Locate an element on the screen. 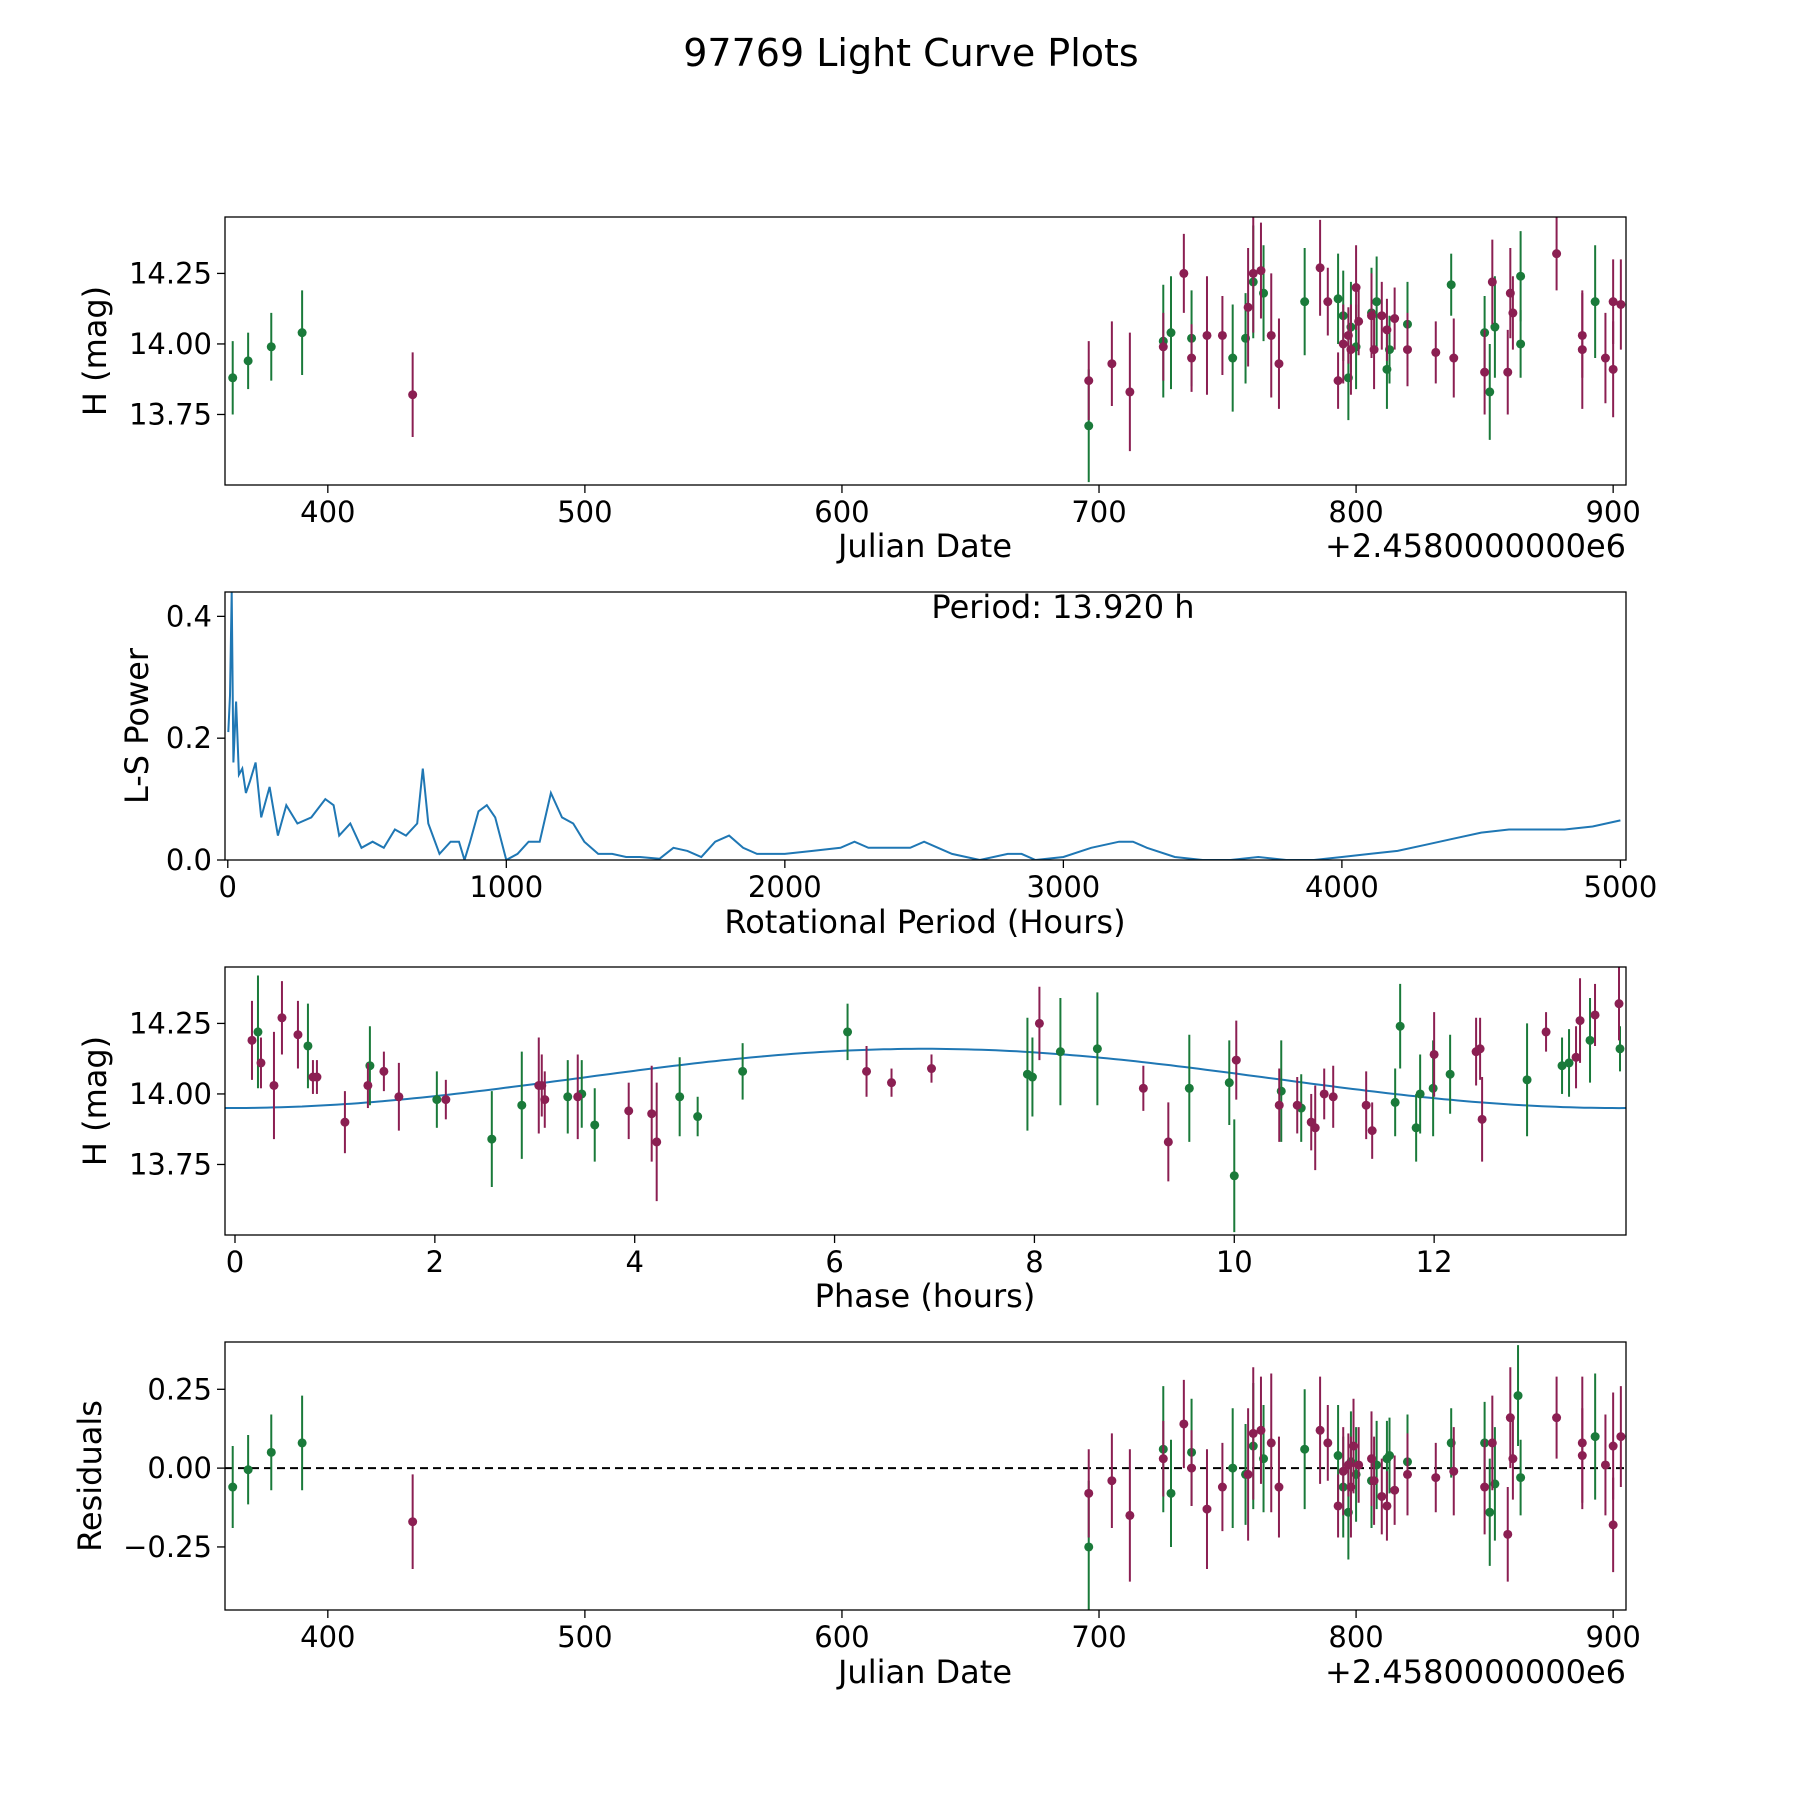  periodogram-xlabel: Rotational Period (Hours) is located at coordinates (924, 922).